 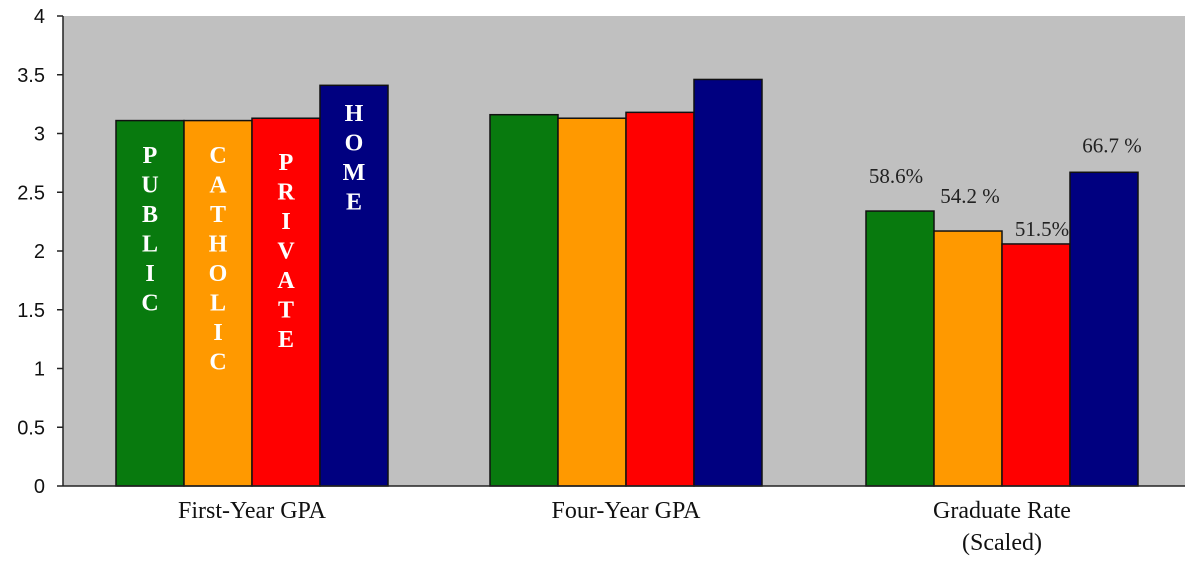 I want to click on data-label-private: 51.5%, so click(x=1042, y=229).